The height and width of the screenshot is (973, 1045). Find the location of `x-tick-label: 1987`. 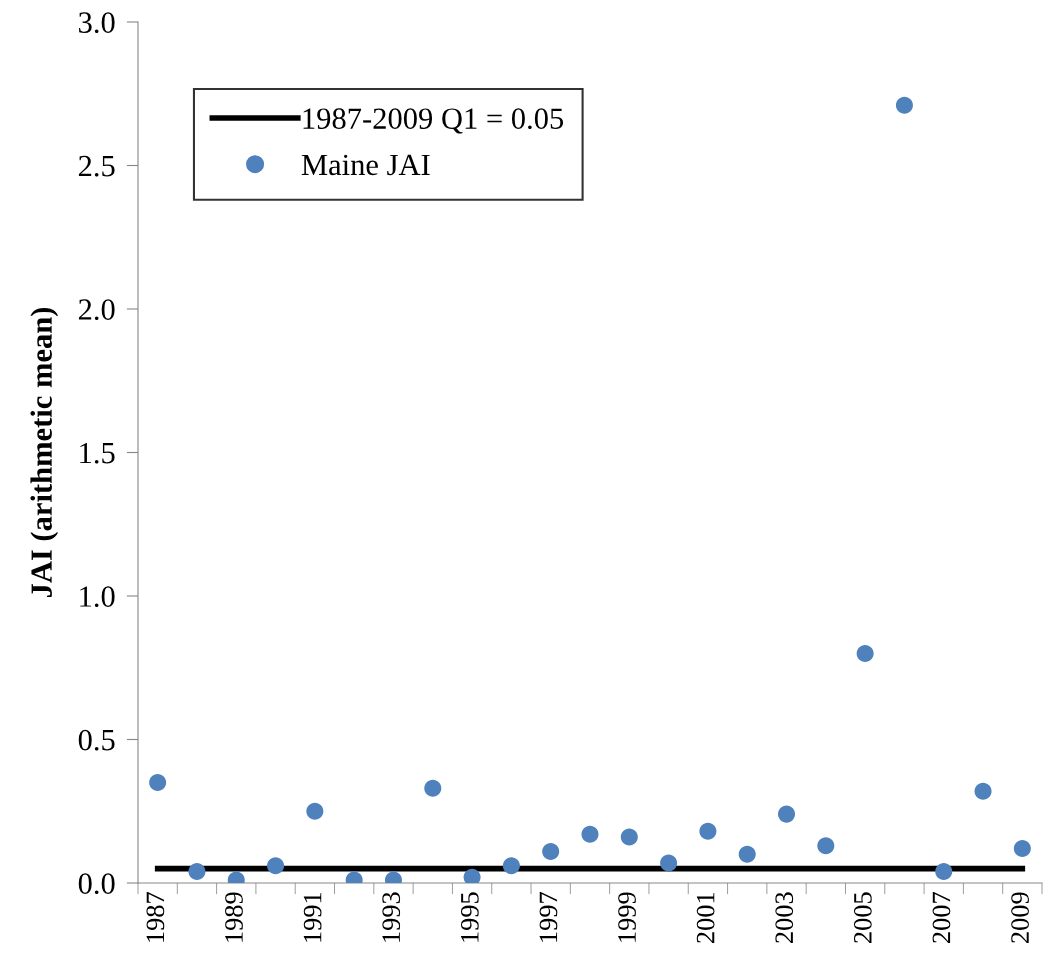

x-tick-label: 1987 is located at coordinates (155, 917).